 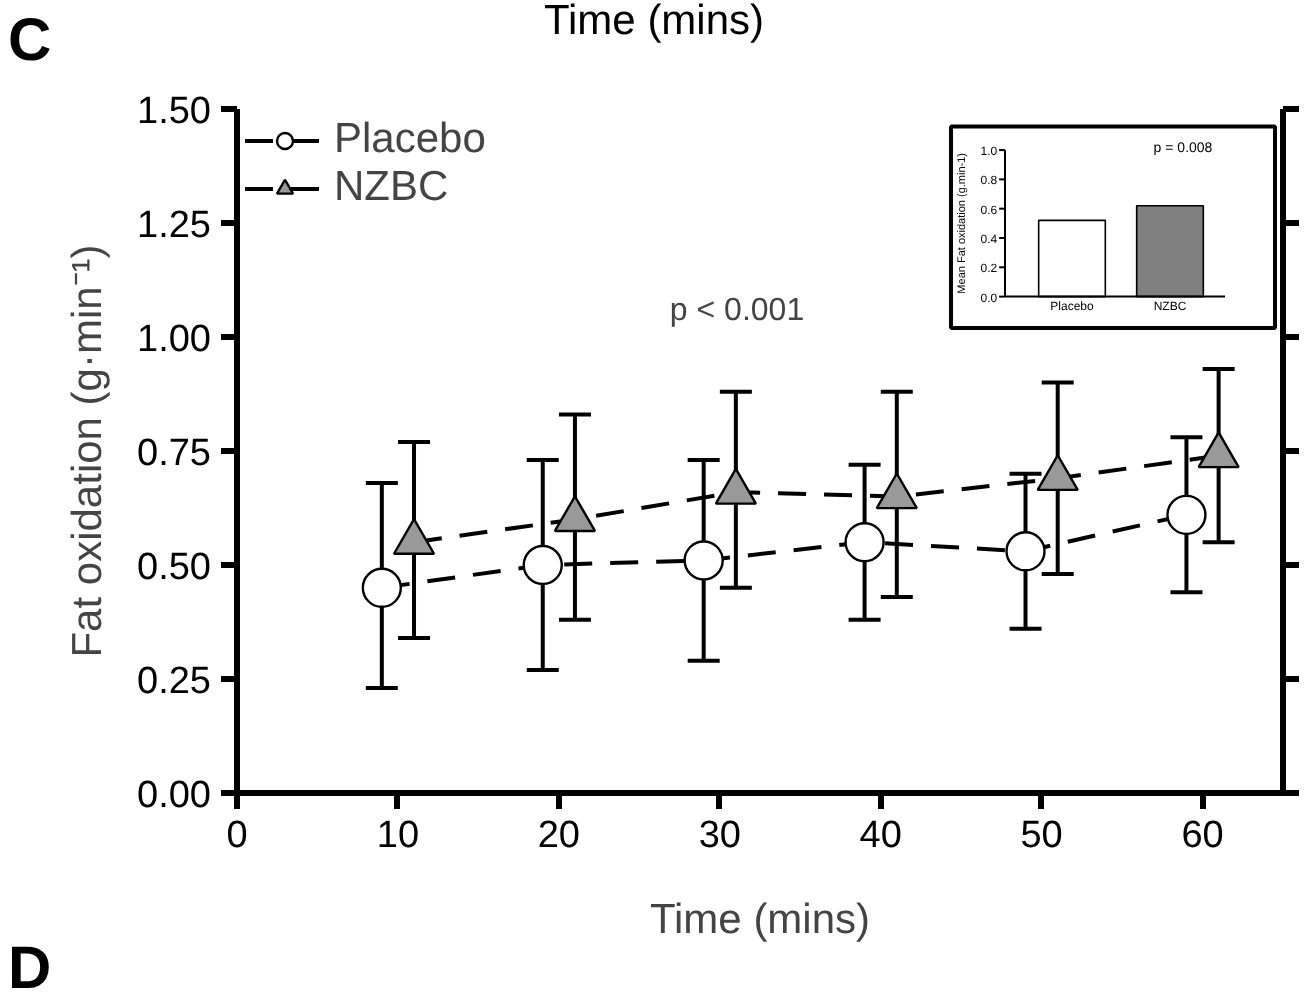 What do you see at coordinates (30, 41) in the screenshot?
I see `text: C` at bounding box center [30, 41].